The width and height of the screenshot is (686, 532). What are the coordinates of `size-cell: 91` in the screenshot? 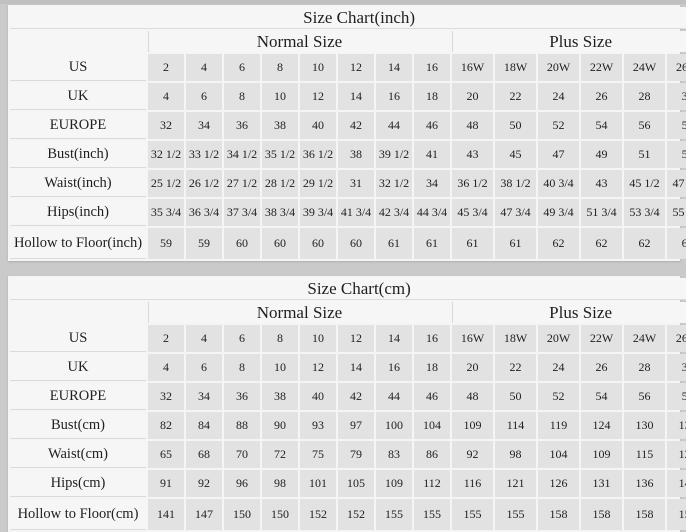 It's located at (166, 483).